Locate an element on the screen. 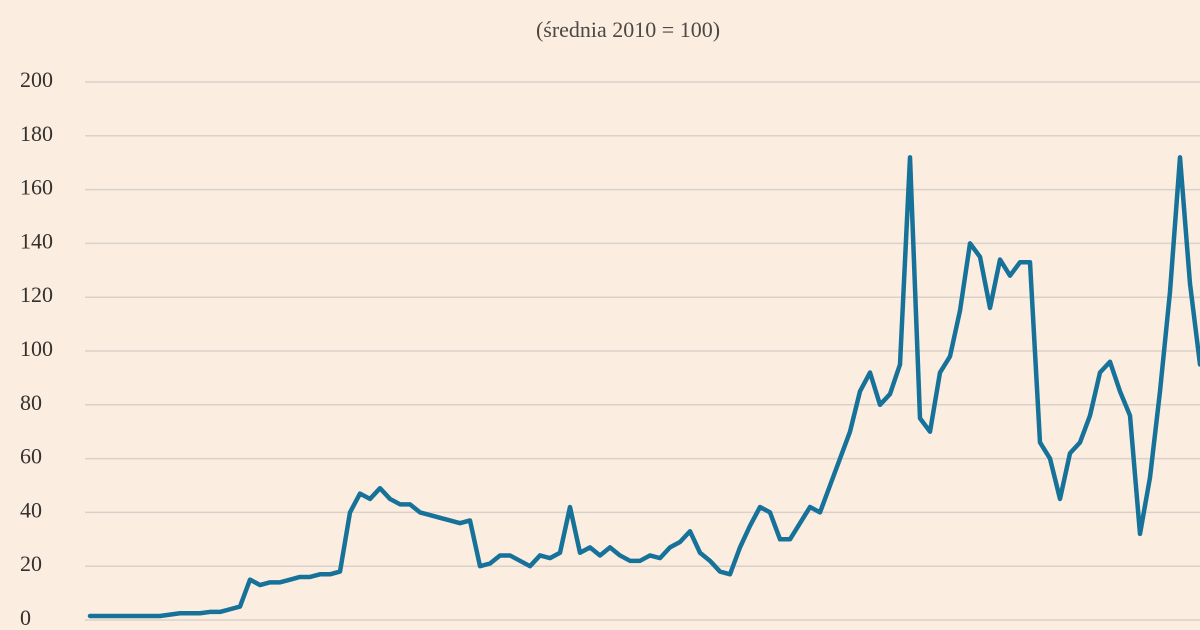 This screenshot has height=630, width=1200. y-tick-label: 60 is located at coordinates (31, 456).